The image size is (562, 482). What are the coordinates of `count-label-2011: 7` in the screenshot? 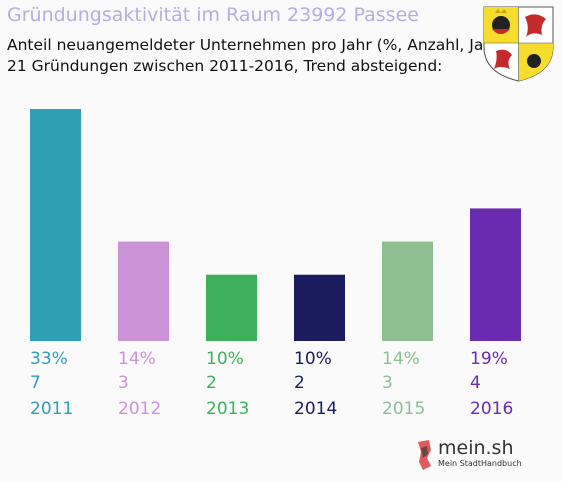 It's located at (35, 383).